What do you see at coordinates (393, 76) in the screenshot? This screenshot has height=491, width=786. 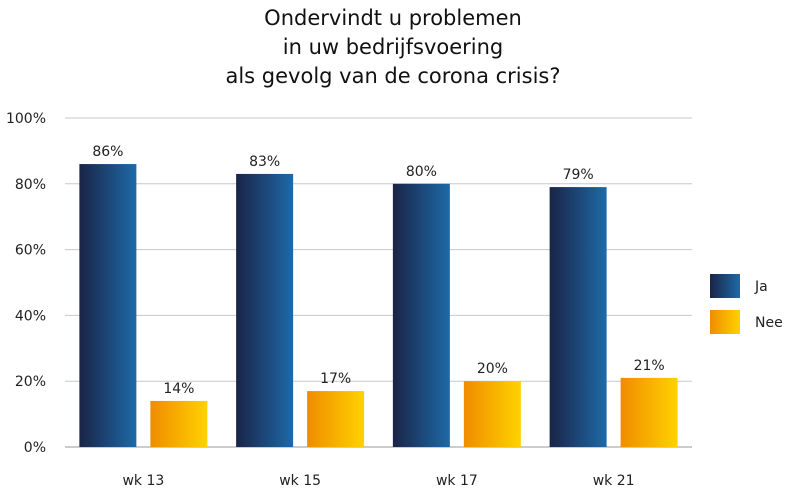 I see `chart-title-line-3: als gevolg van de corona crisis?` at bounding box center [393, 76].